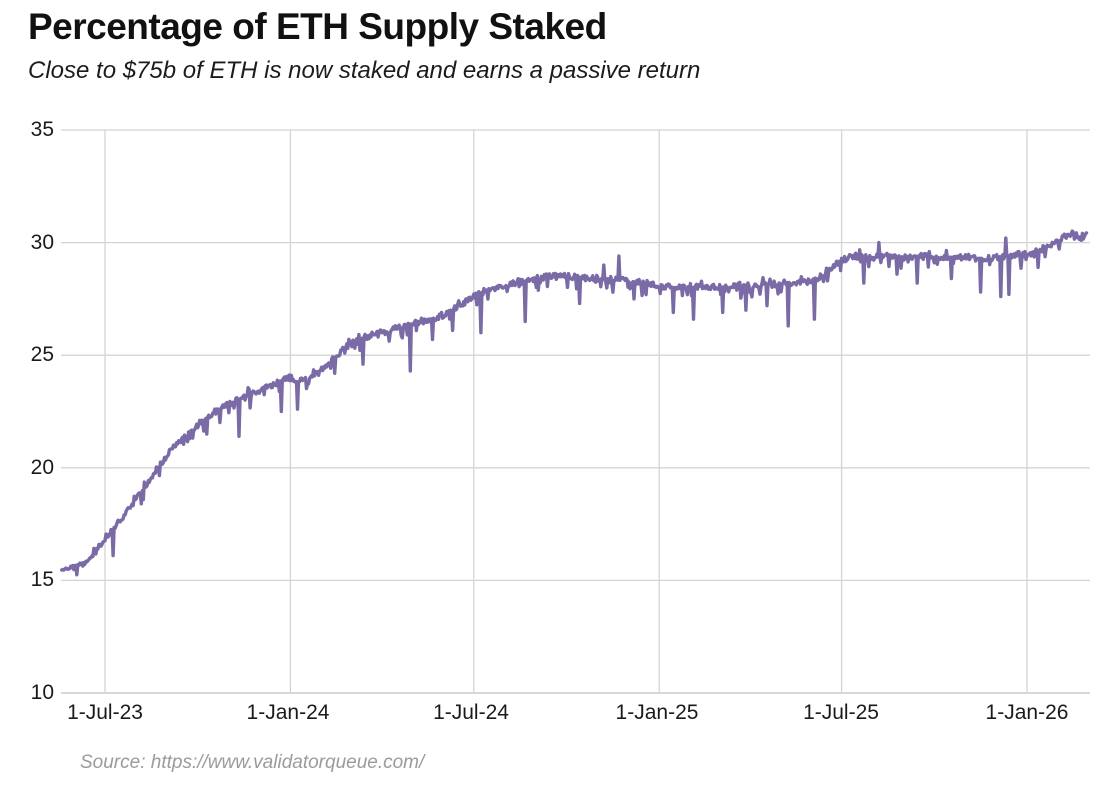 The width and height of the screenshot is (1120, 791). What do you see at coordinates (42, 467) in the screenshot?
I see `y-tick-20: 20` at bounding box center [42, 467].